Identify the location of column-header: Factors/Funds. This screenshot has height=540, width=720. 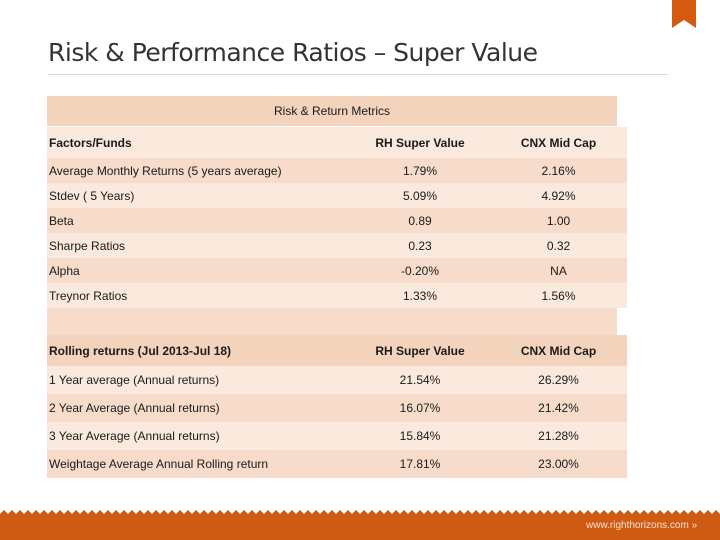
(196, 142).